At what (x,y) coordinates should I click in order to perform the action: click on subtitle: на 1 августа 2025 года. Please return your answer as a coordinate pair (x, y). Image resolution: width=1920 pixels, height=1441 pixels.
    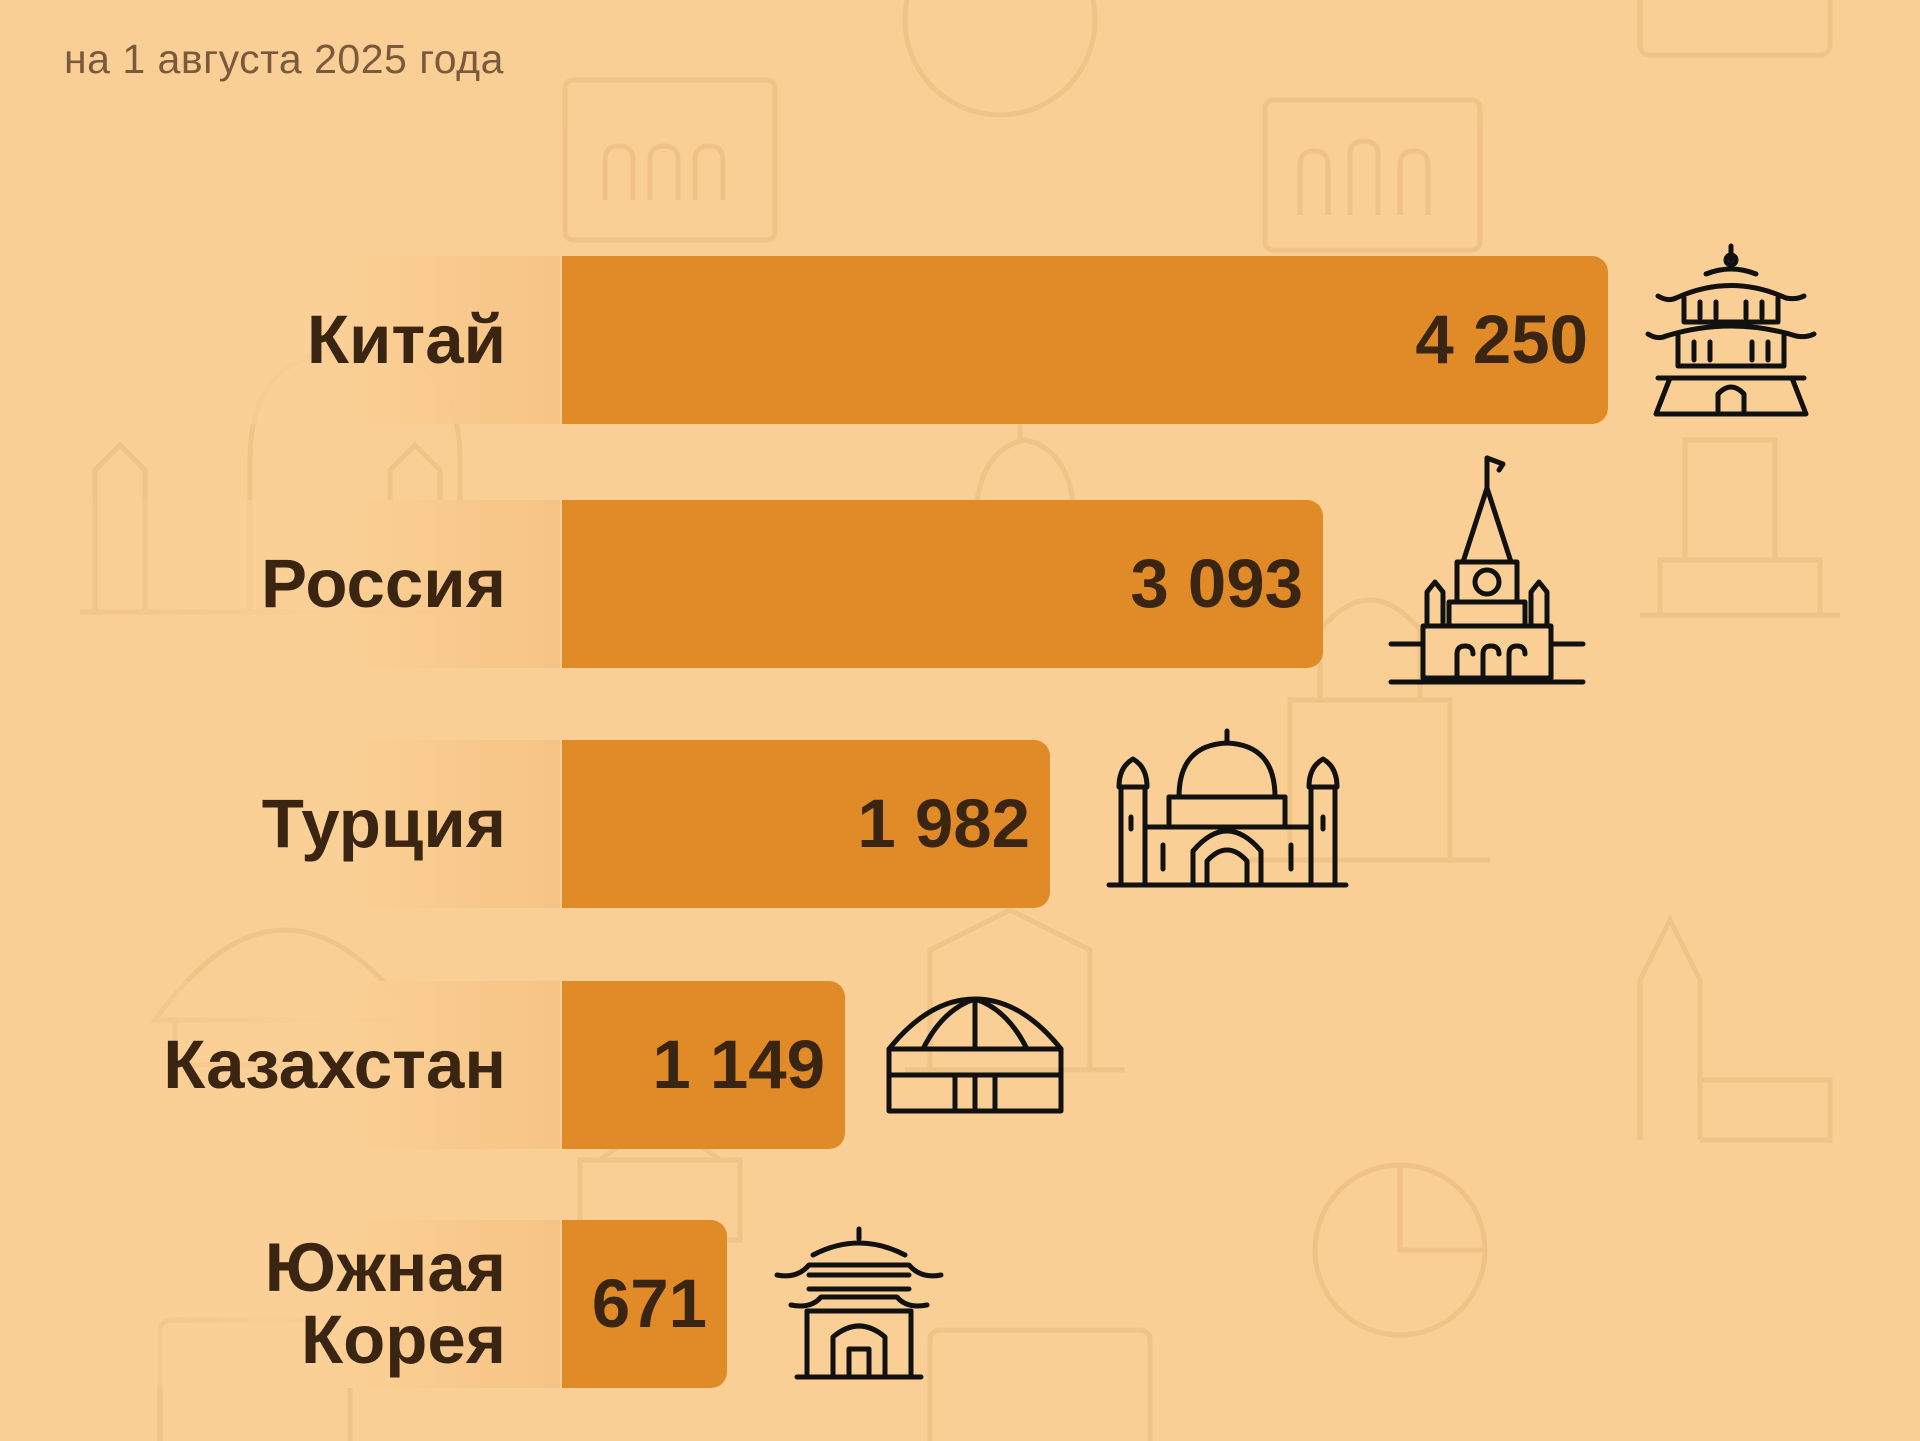
    Looking at the image, I should click on (284, 59).